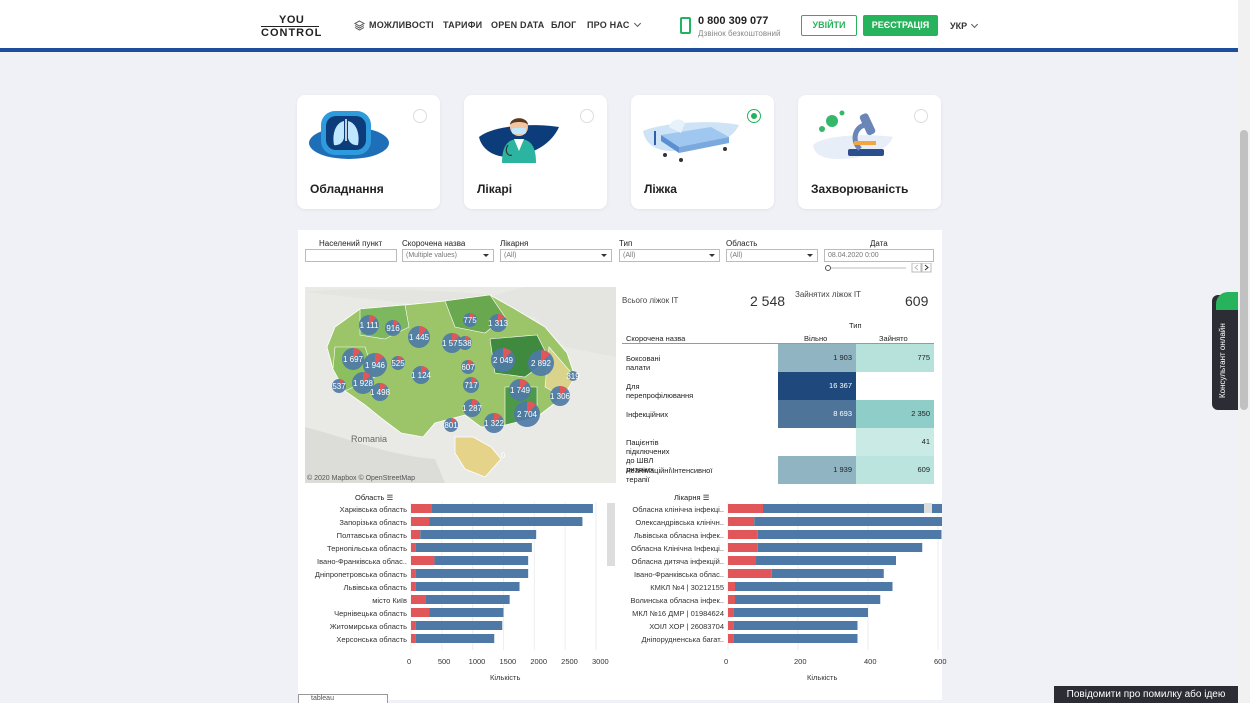 This screenshot has width=1250, height=703. What do you see at coordinates (895, 358) in the screenshot?
I see `table-cell-busy: 775` at bounding box center [895, 358].